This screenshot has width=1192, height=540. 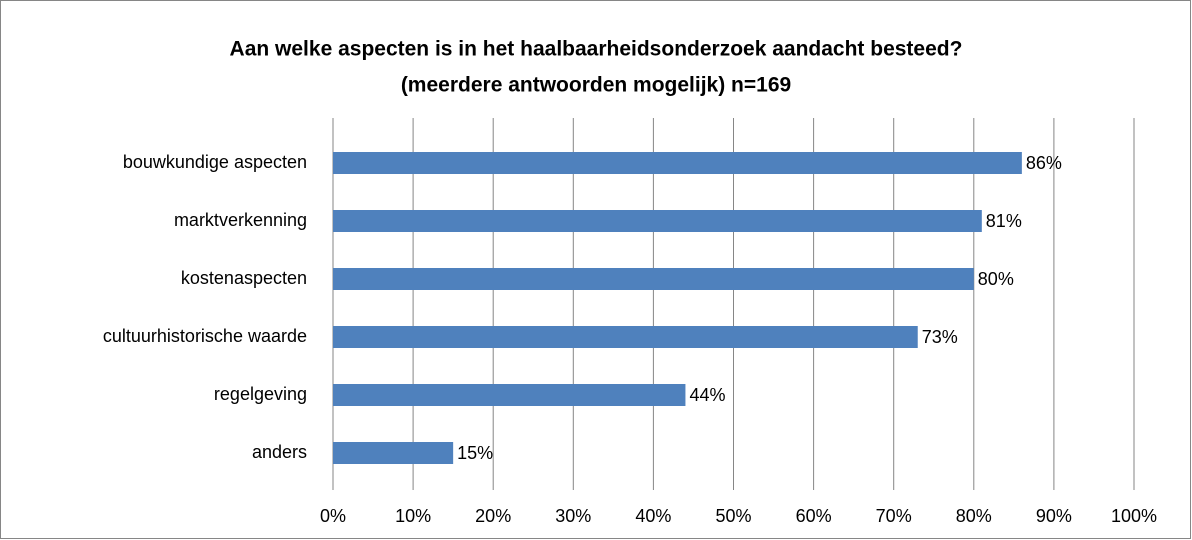 What do you see at coordinates (333, 516) in the screenshot?
I see `x-tick-label: 0%` at bounding box center [333, 516].